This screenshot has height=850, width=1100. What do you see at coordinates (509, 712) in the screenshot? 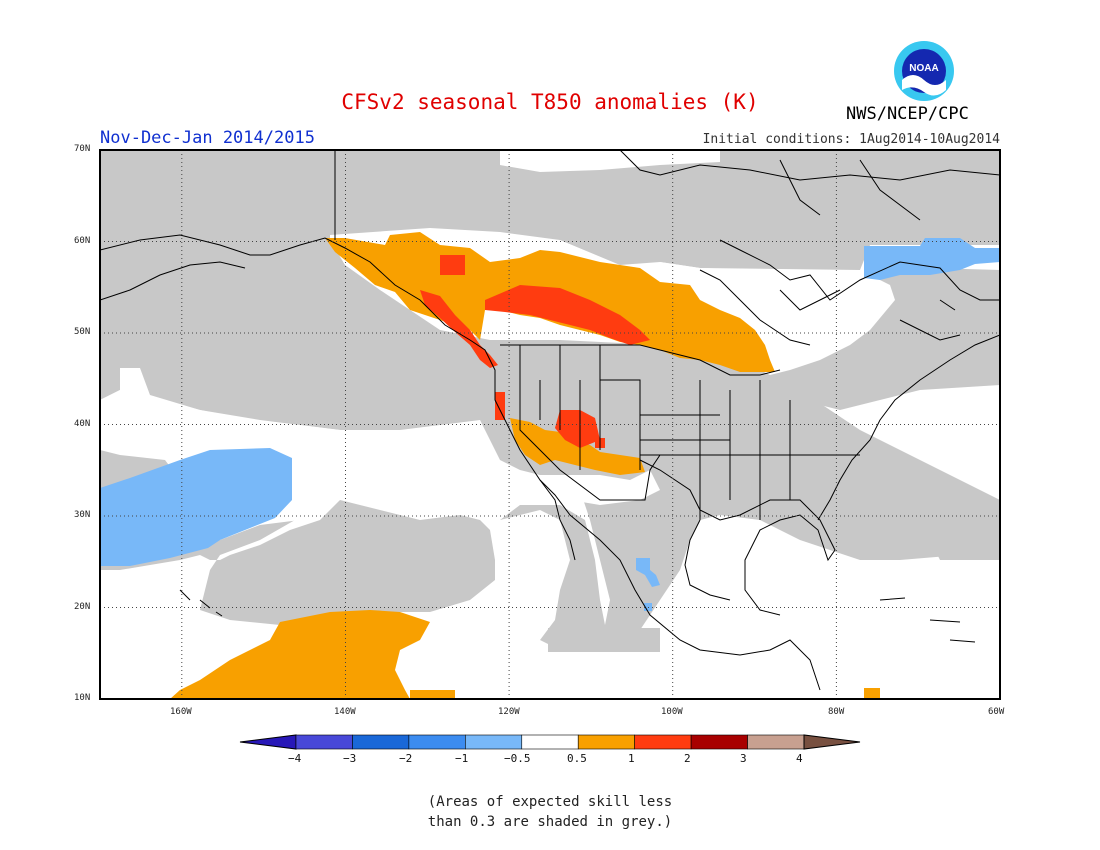
I see `lon-label-120w: 120W` at bounding box center [509, 712].